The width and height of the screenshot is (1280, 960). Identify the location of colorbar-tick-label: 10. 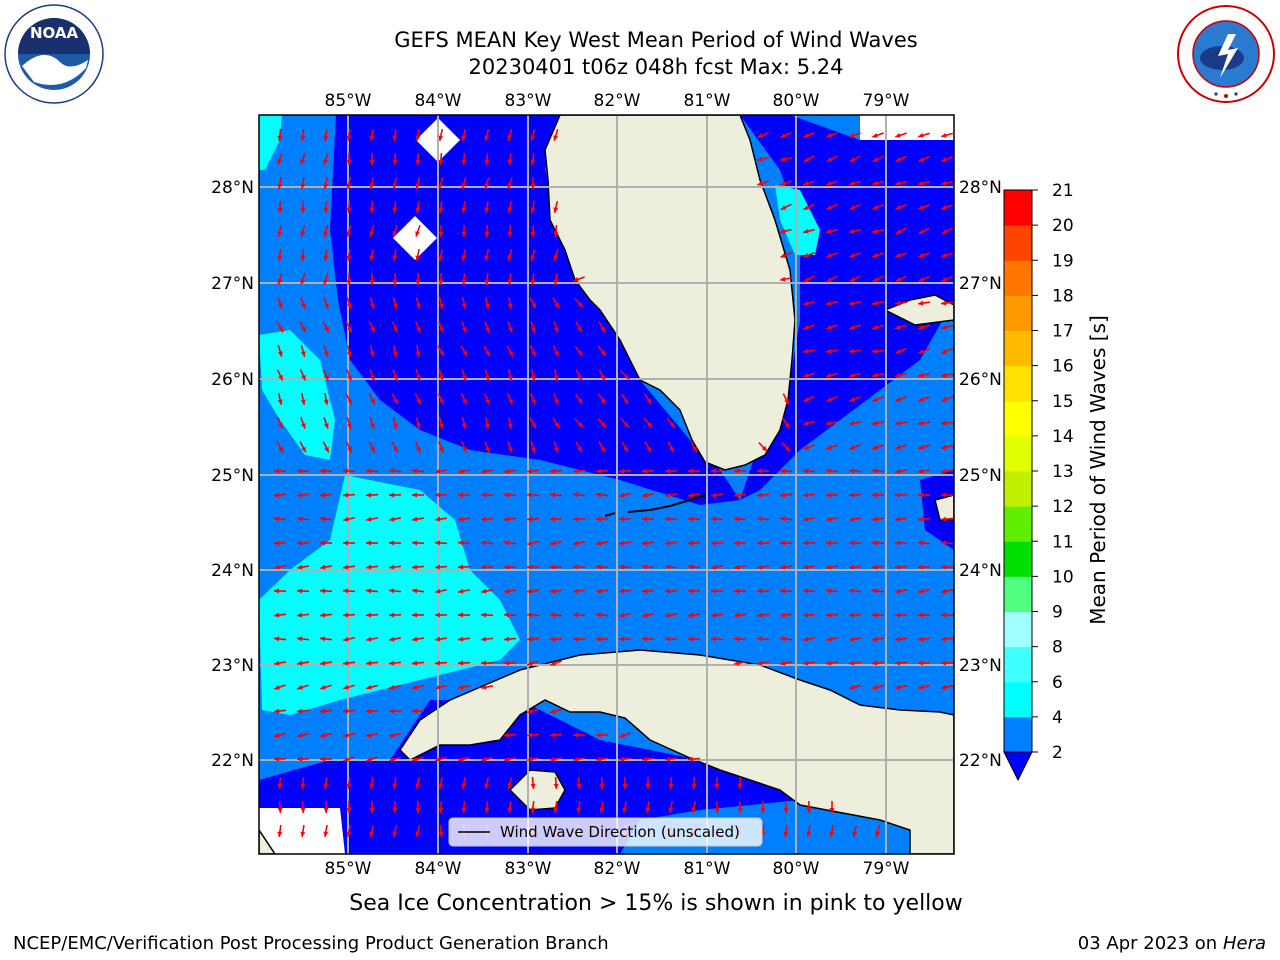
(1063, 577).